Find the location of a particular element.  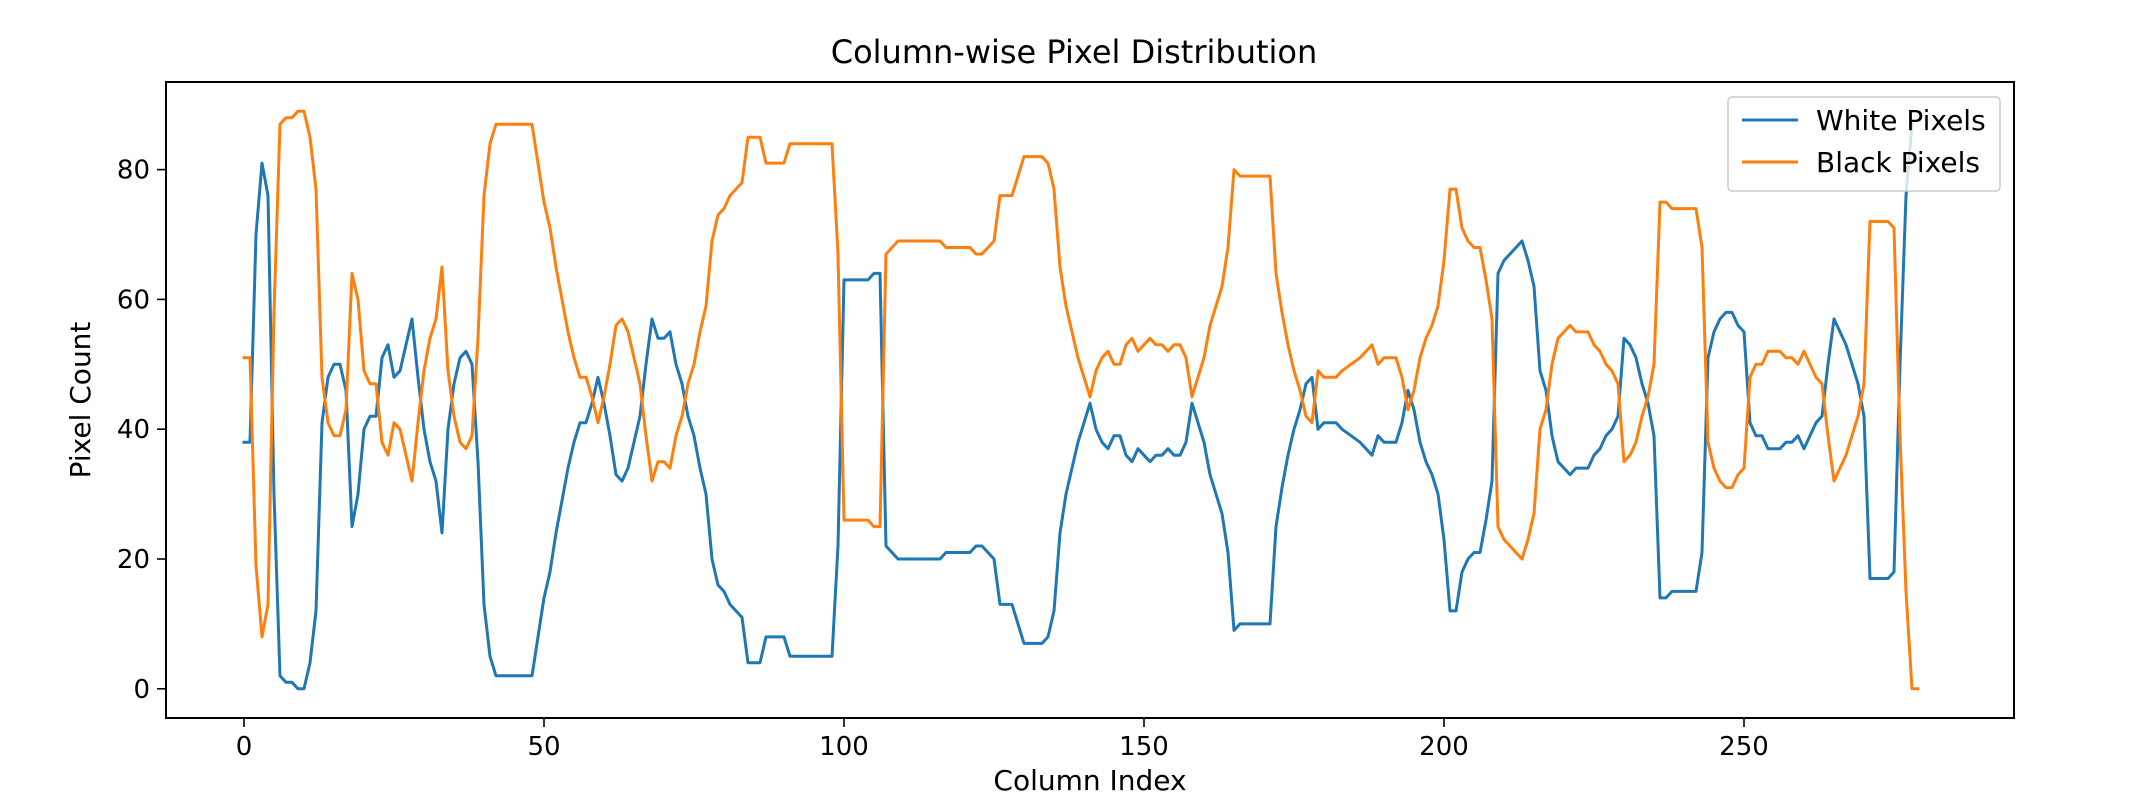

x-axis: 0 50 100 150 200 250 is located at coordinates (1002, 740).